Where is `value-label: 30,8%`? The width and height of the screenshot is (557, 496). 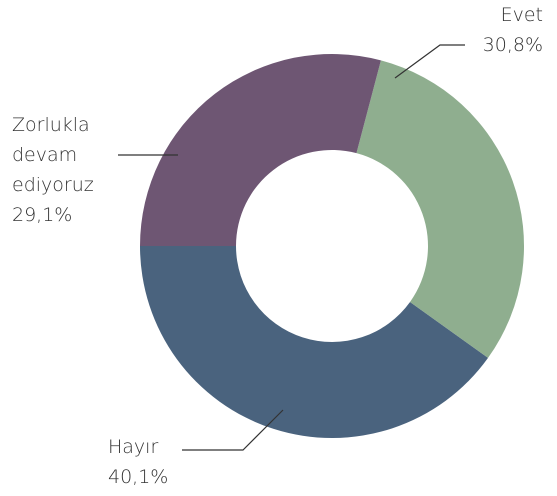
value-label: 30,8% is located at coordinates (512, 45).